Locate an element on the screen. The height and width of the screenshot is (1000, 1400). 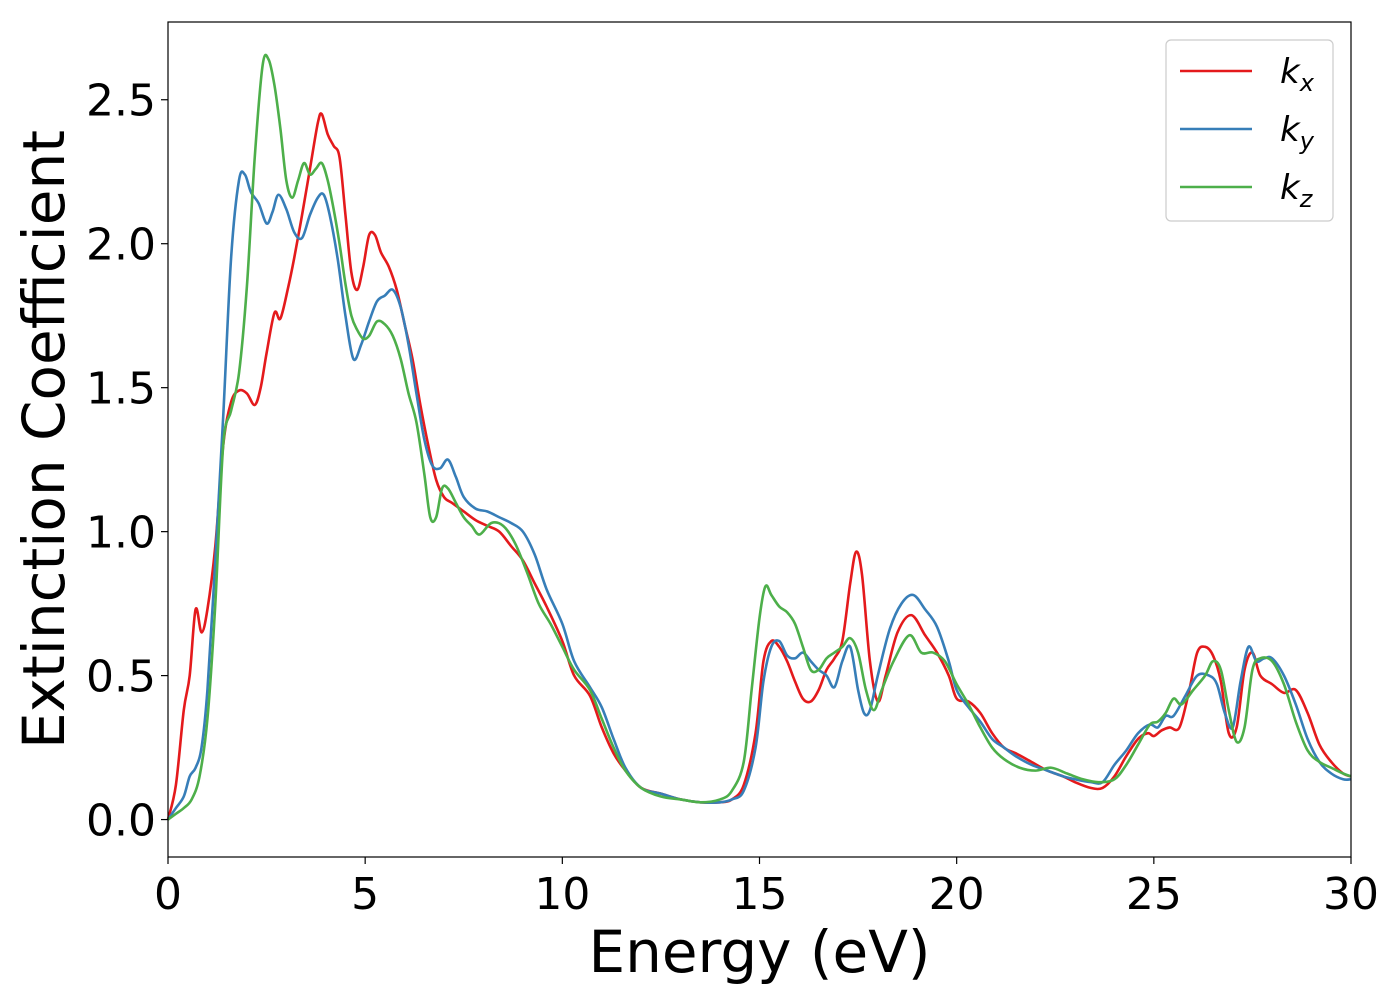
legend: kx ky kz is located at coordinates (1249, 130).